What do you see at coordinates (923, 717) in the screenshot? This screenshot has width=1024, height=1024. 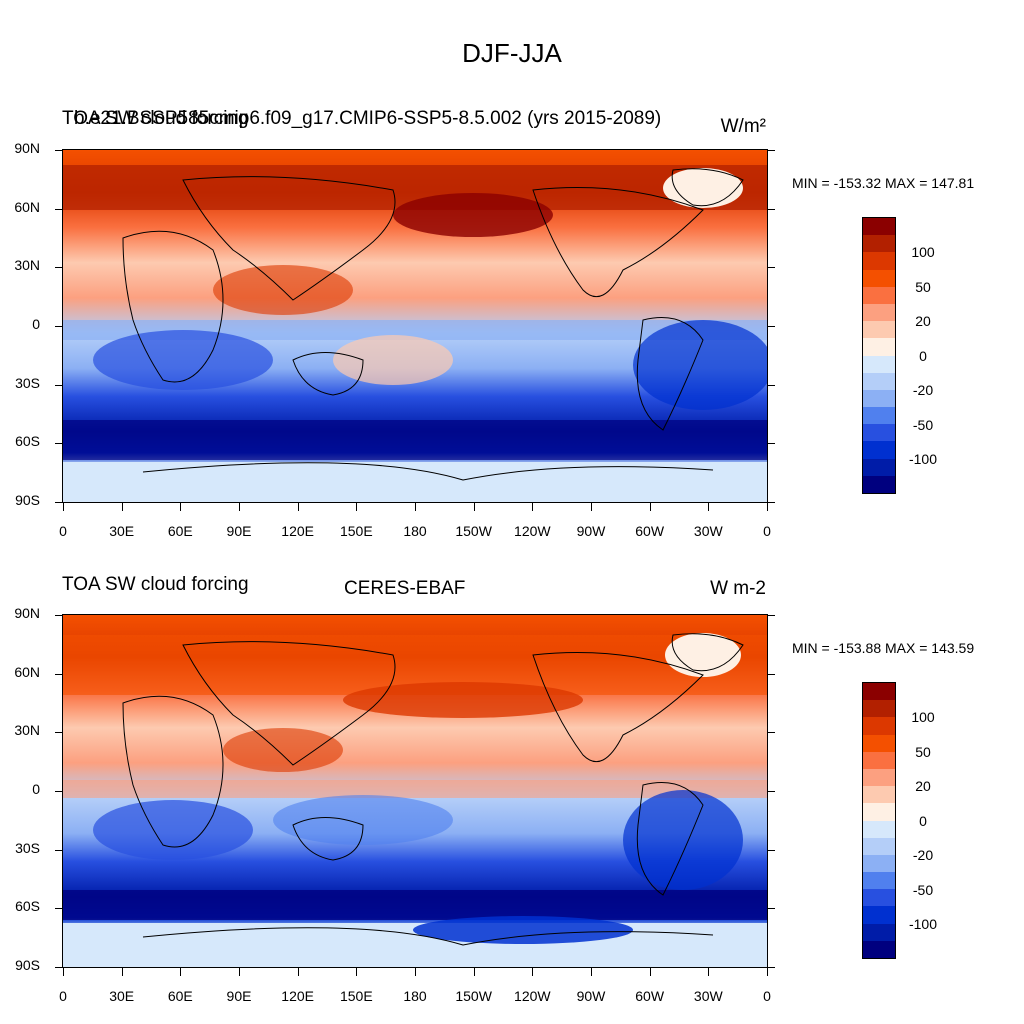 I see `colorbar-label: 100` at bounding box center [923, 717].